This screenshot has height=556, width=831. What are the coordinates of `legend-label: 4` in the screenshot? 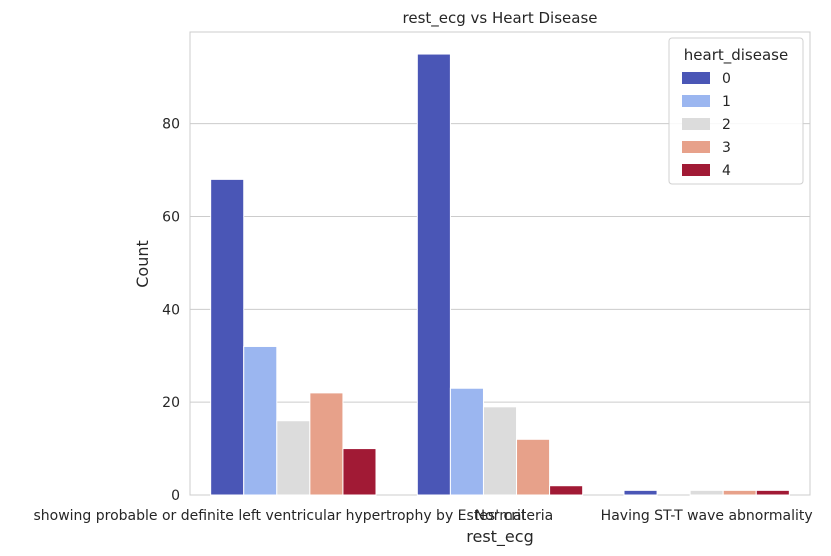 It's located at (726, 171).